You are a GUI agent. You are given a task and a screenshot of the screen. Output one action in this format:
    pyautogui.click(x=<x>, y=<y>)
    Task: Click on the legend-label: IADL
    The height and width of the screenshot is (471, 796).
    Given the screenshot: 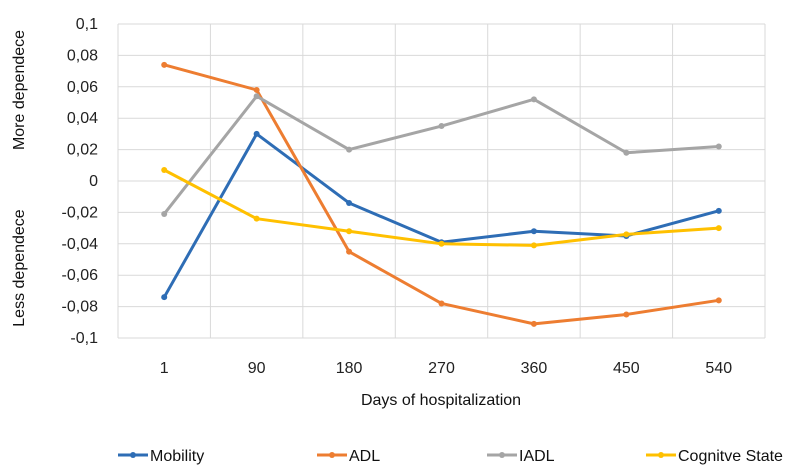 What is the action you would take?
    pyautogui.click(x=537, y=456)
    